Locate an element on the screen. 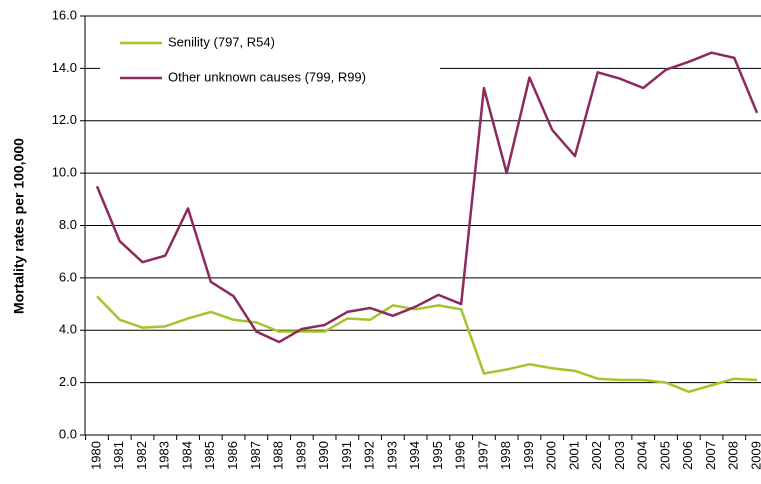 This screenshot has width=761, height=484. x-tick-label: 1982 is located at coordinates (141, 455).